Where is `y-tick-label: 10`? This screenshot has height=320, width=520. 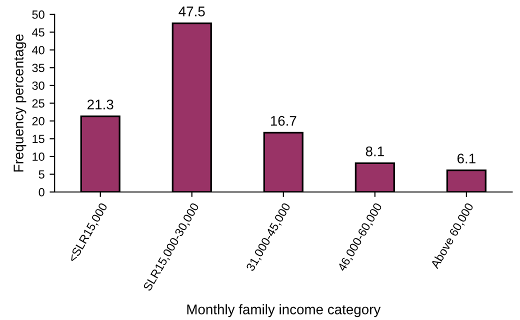 y-tick-label: 10 is located at coordinates (38, 156).